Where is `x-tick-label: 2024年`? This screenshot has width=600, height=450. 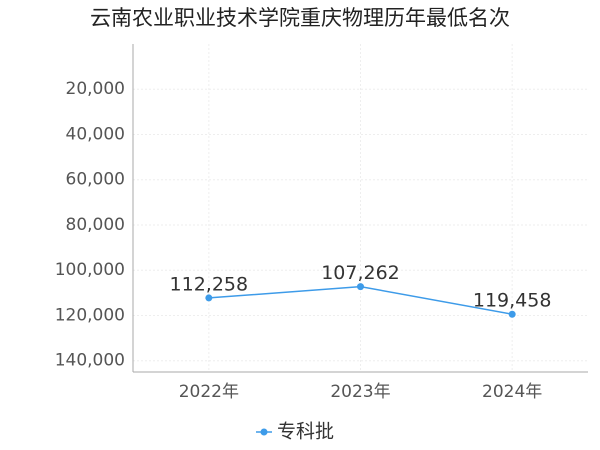 x-tick-label: 2024年 is located at coordinates (512, 392).